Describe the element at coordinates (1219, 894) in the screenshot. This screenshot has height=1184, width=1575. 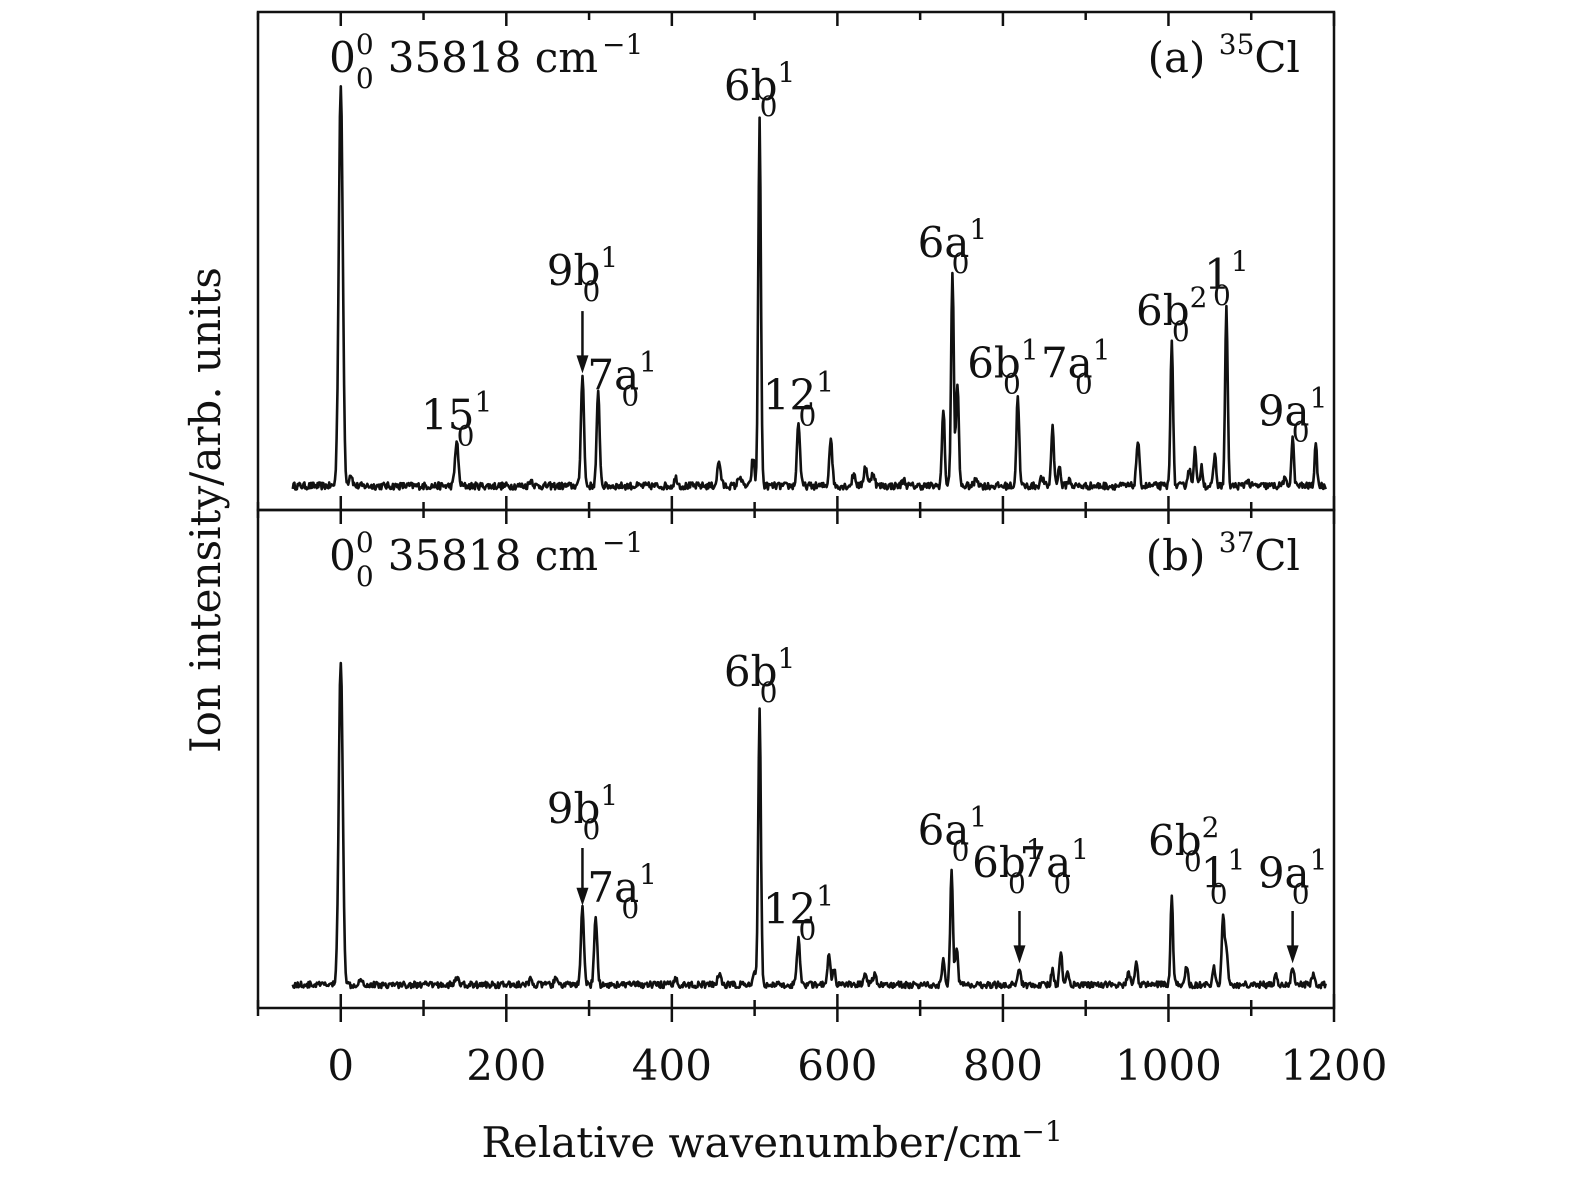
I see `panel-b-label-8-sub: 0` at that location.